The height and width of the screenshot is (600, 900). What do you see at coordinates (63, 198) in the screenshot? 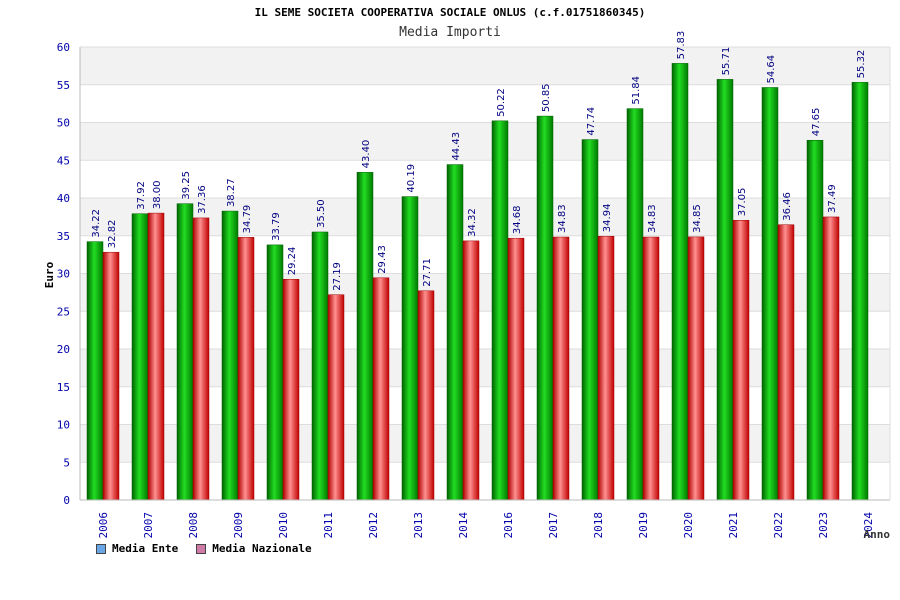
I see `y-tick-label: 40` at bounding box center [63, 198].